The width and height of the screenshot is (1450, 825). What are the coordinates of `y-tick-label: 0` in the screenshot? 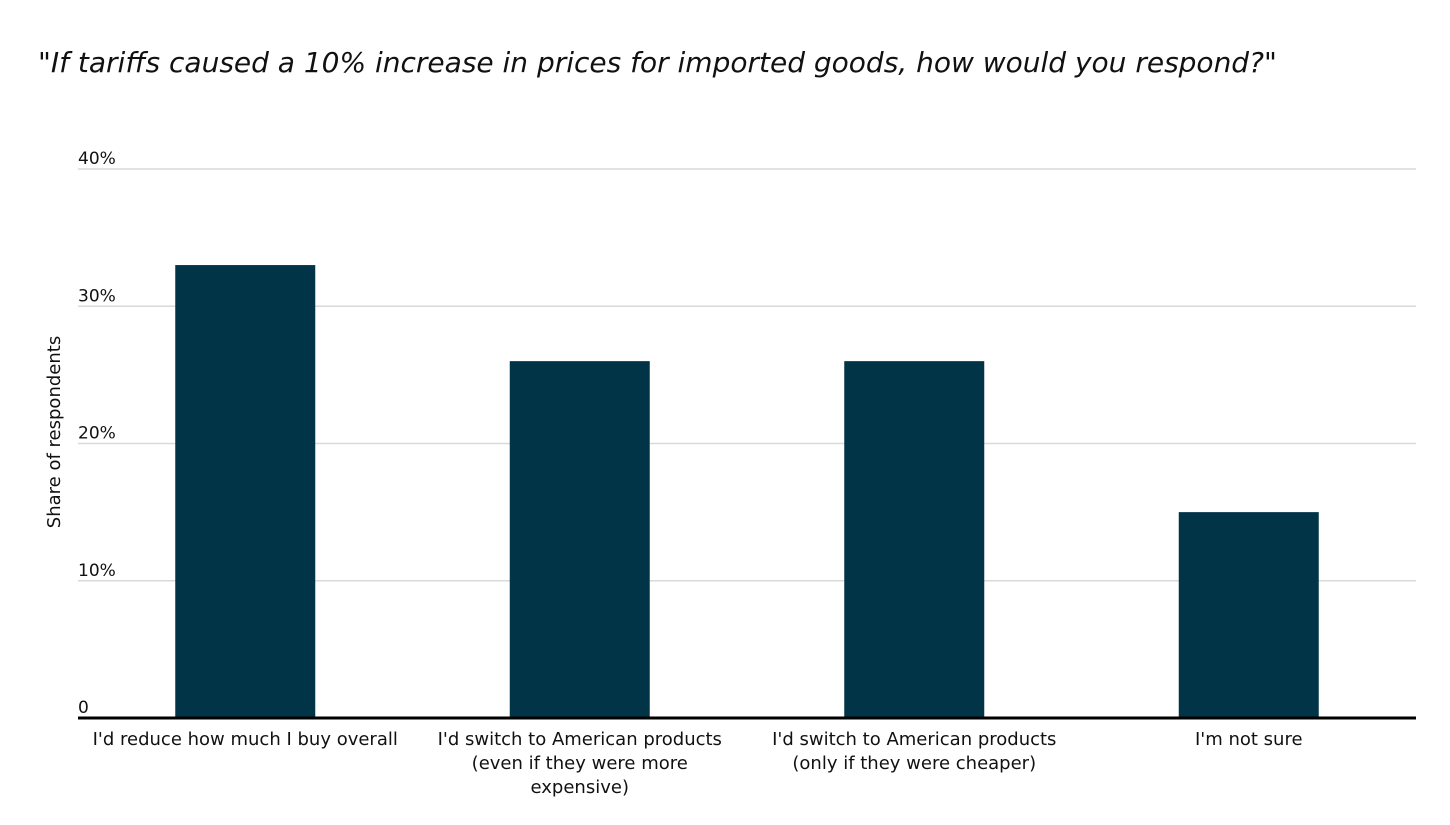 It's located at (83, 708).